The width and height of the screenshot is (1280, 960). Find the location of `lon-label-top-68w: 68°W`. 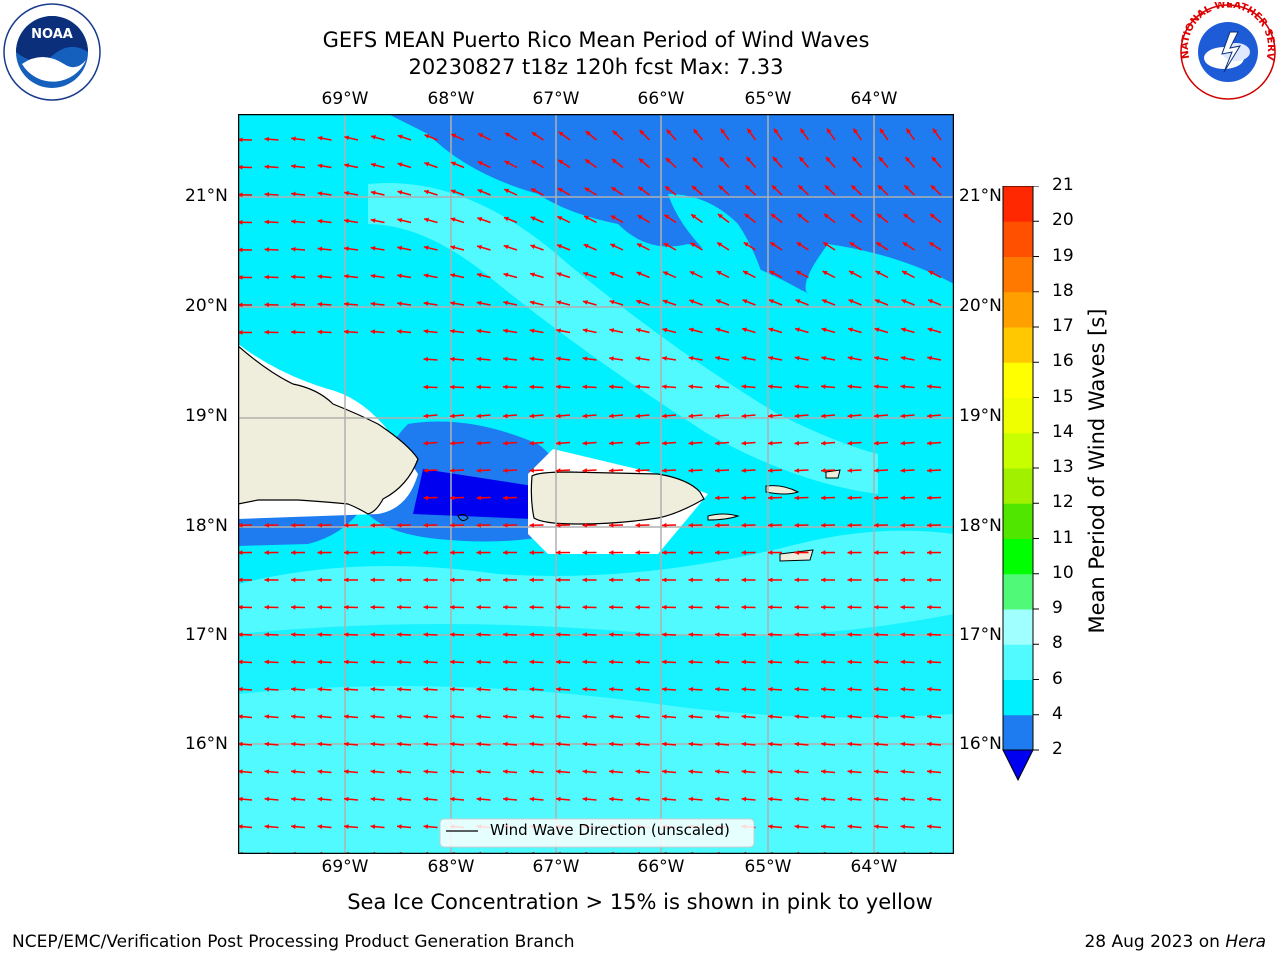

lon-label-top-68w: 68°W is located at coordinates (451, 99).